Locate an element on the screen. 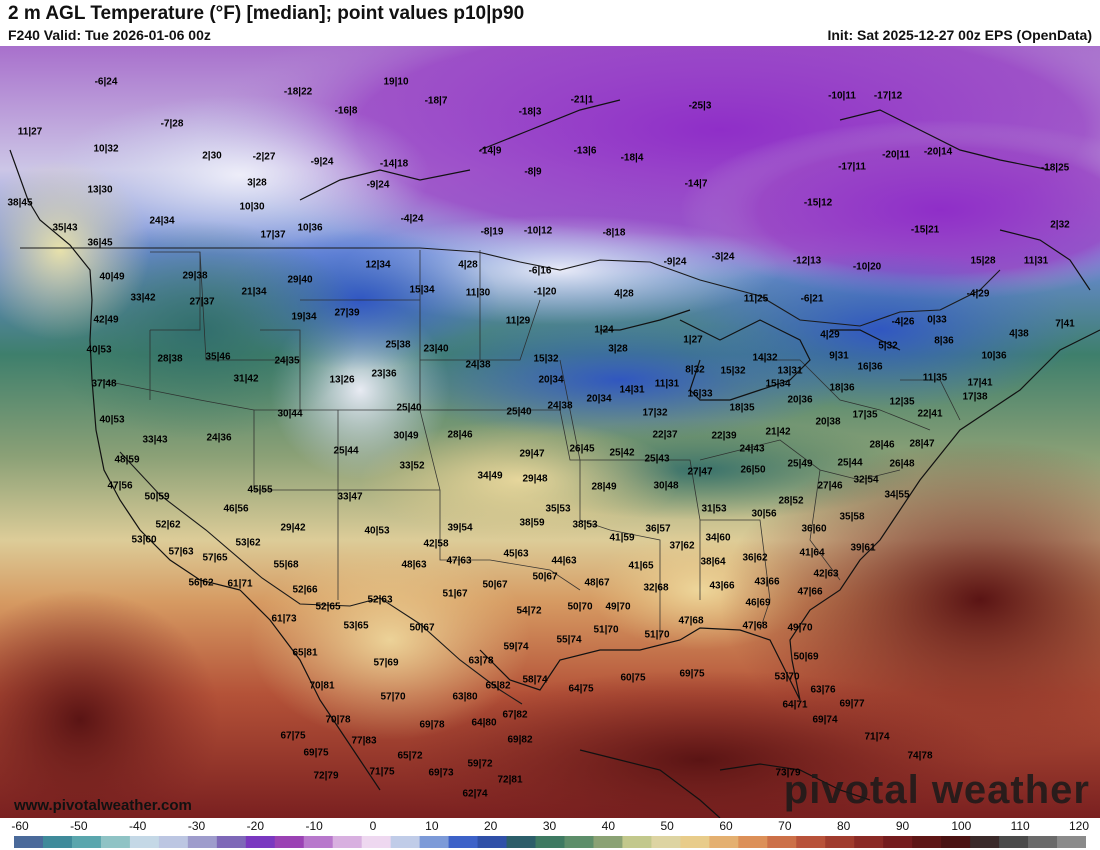 This screenshot has height=850, width=1100. point-value-label: 17|37 is located at coordinates (272, 235).